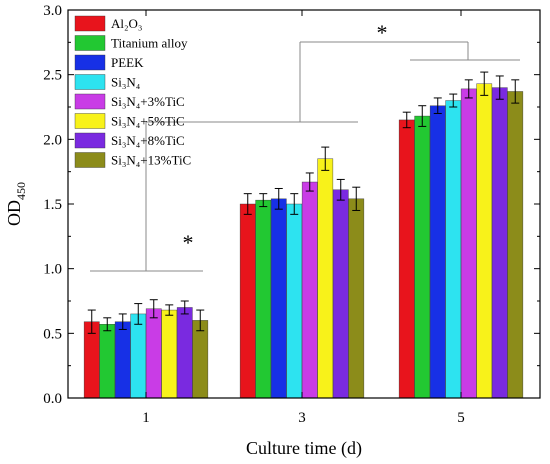 Image resolution: width=550 pixels, height=464 pixels. Describe the element at coordinates (461, 418) in the screenshot. I see `x-tick-label: 5` at that location.